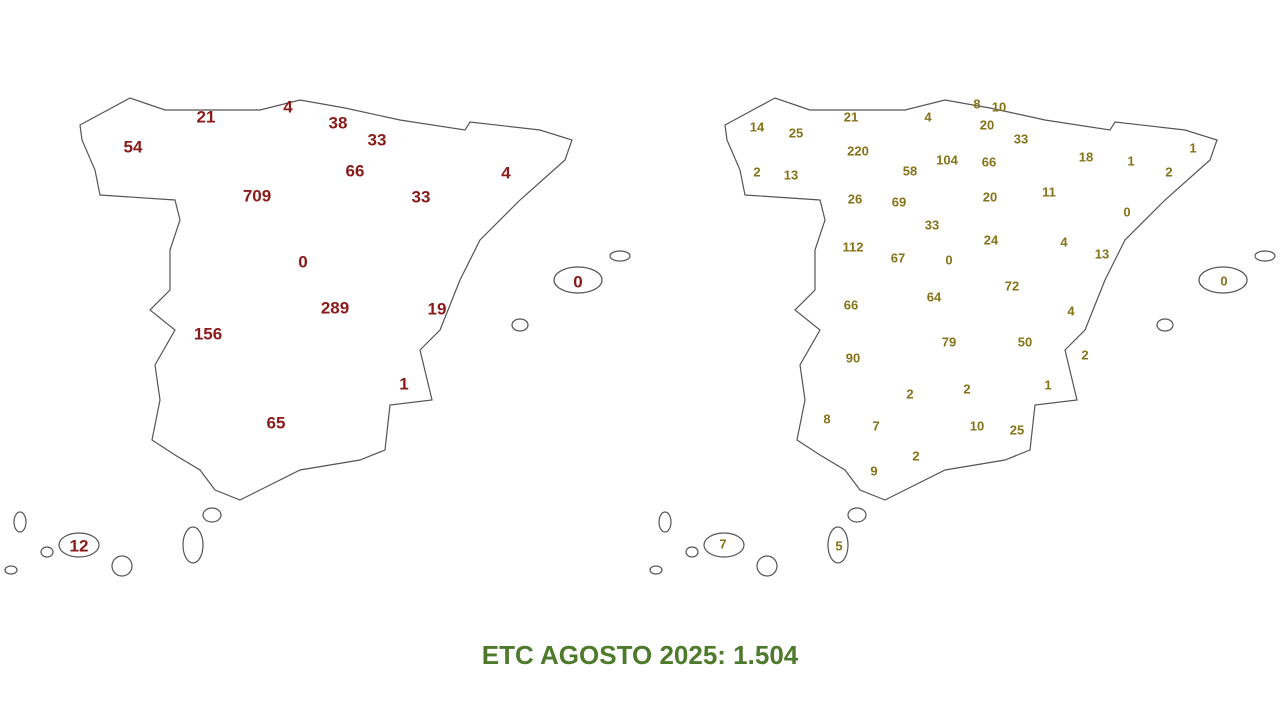  What do you see at coordinates (757, 126) in the screenshot?
I see `region-value: 14` at bounding box center [757, 126].